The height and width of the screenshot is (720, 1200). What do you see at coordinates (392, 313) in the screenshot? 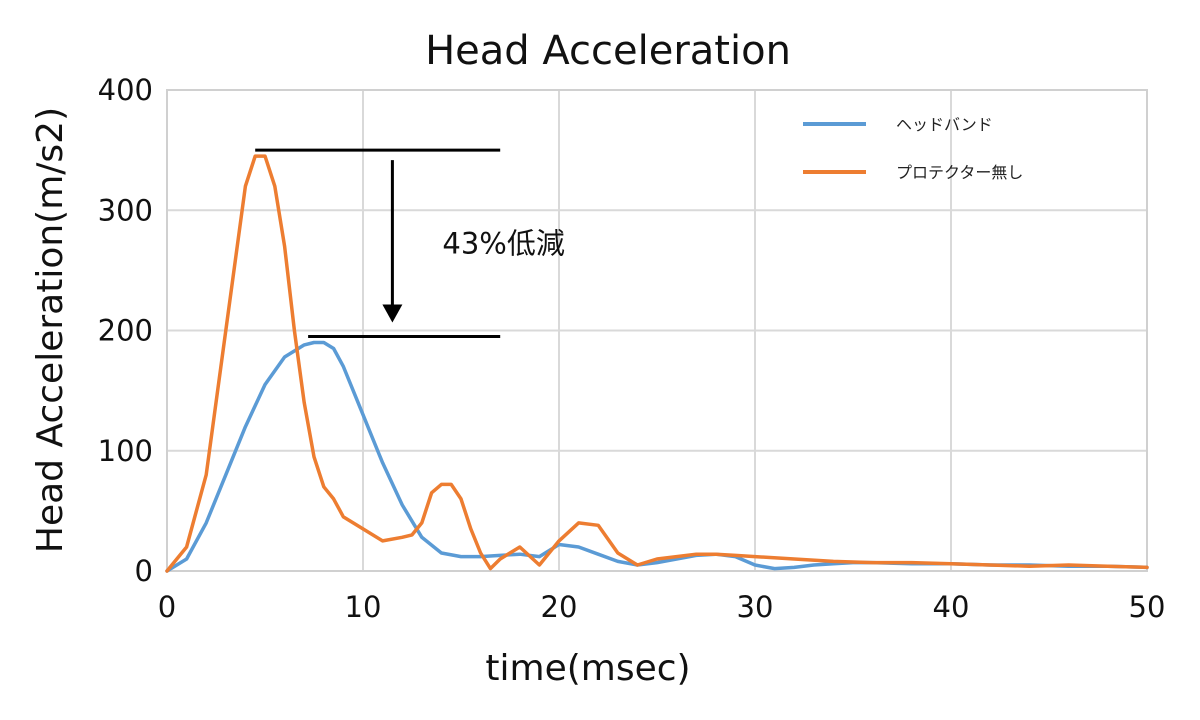
I see `reduction-arrow-head` at bounding box center [392, 313].